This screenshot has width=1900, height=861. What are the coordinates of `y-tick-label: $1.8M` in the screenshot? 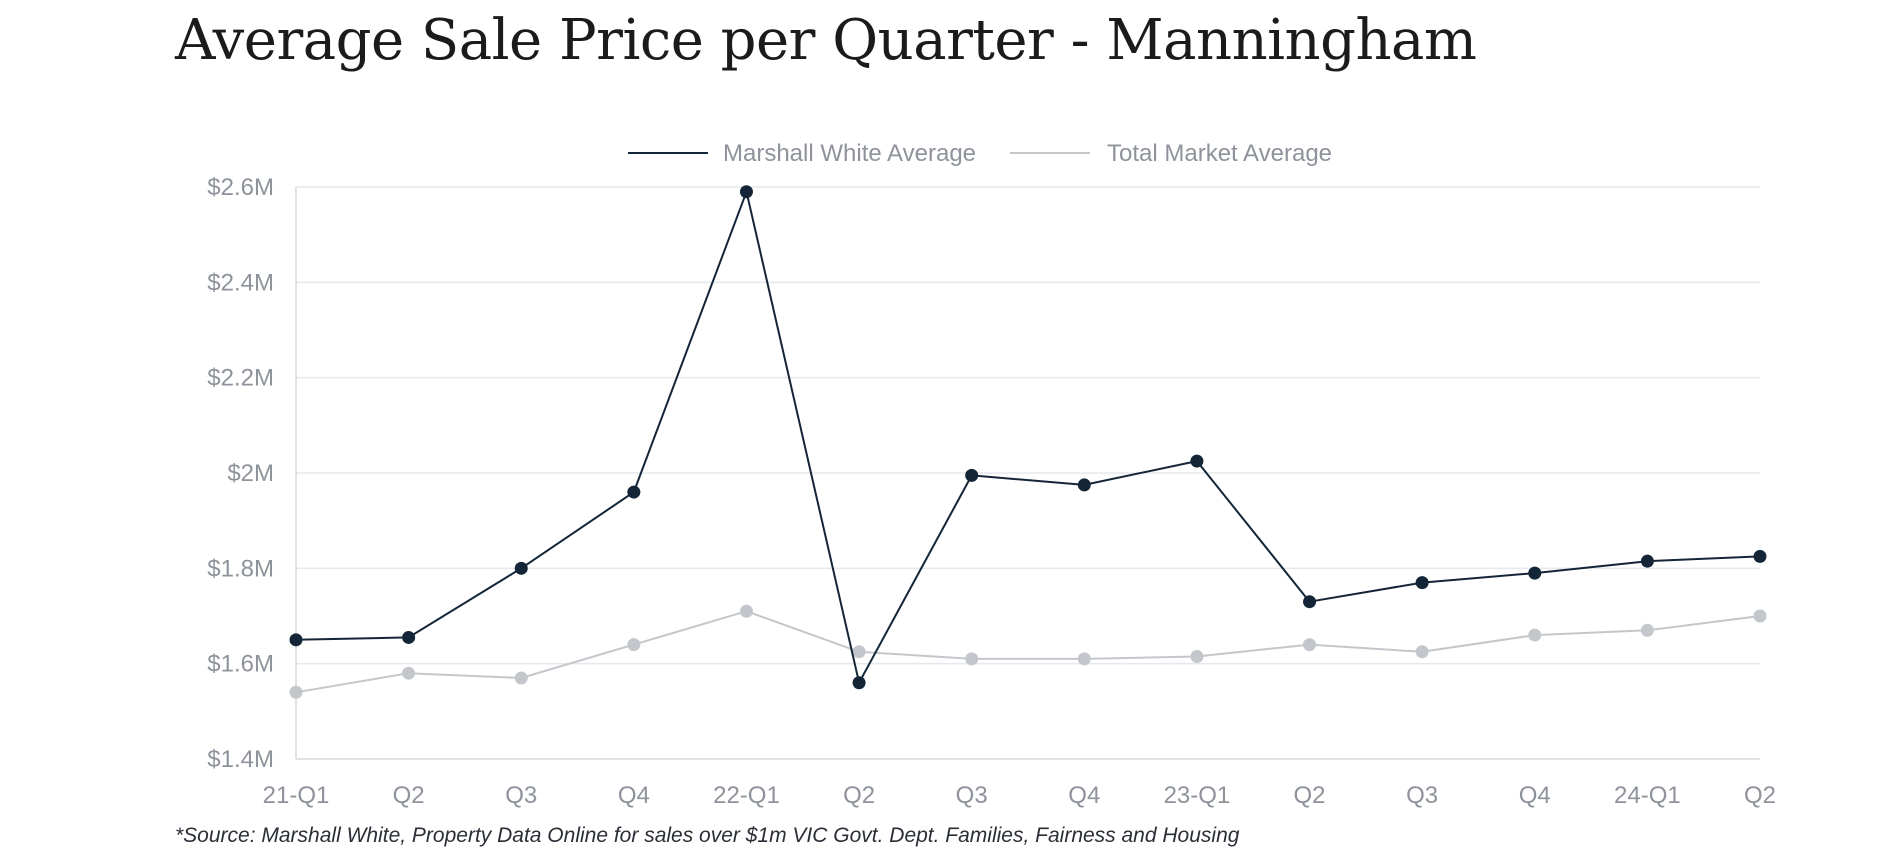 It's located at (240, 568).